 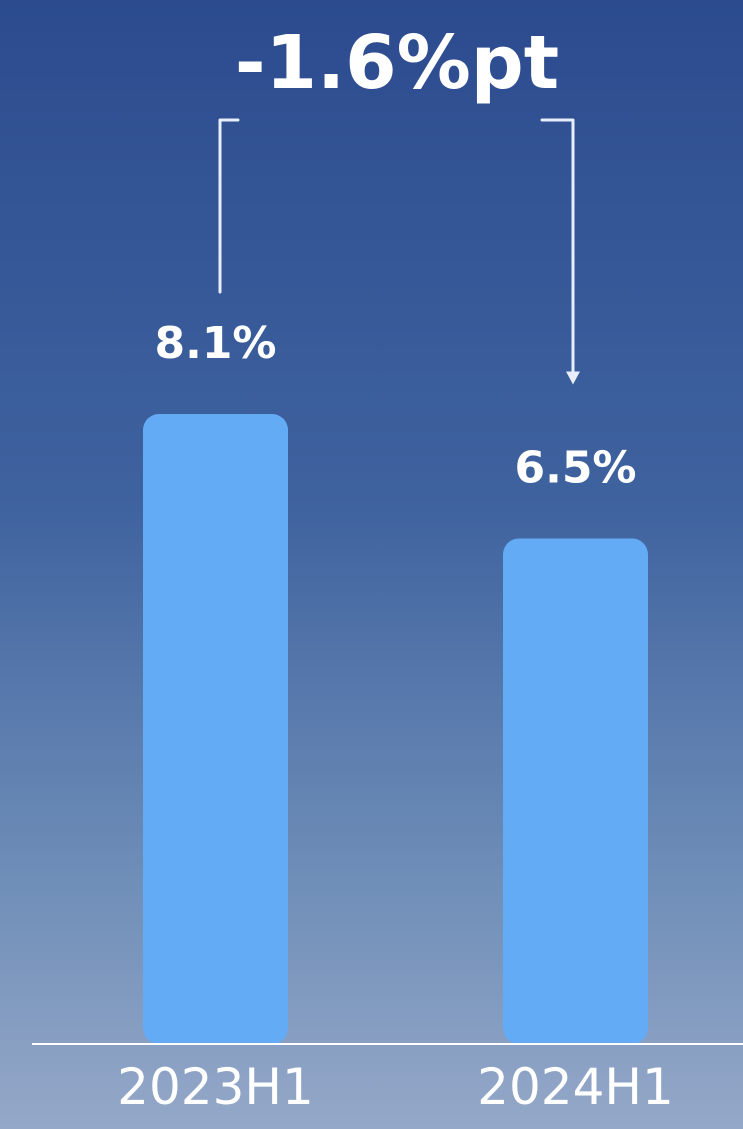 What do you see at coordinates (215, 729) in the screenshot?
I see `bar-2023h1` at bounding box center [215, 729].